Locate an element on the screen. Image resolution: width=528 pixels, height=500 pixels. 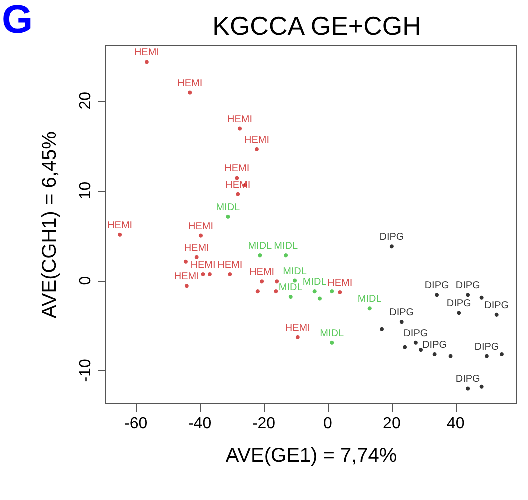
x-tick-label: -20 is located at coordinates (264, 424).